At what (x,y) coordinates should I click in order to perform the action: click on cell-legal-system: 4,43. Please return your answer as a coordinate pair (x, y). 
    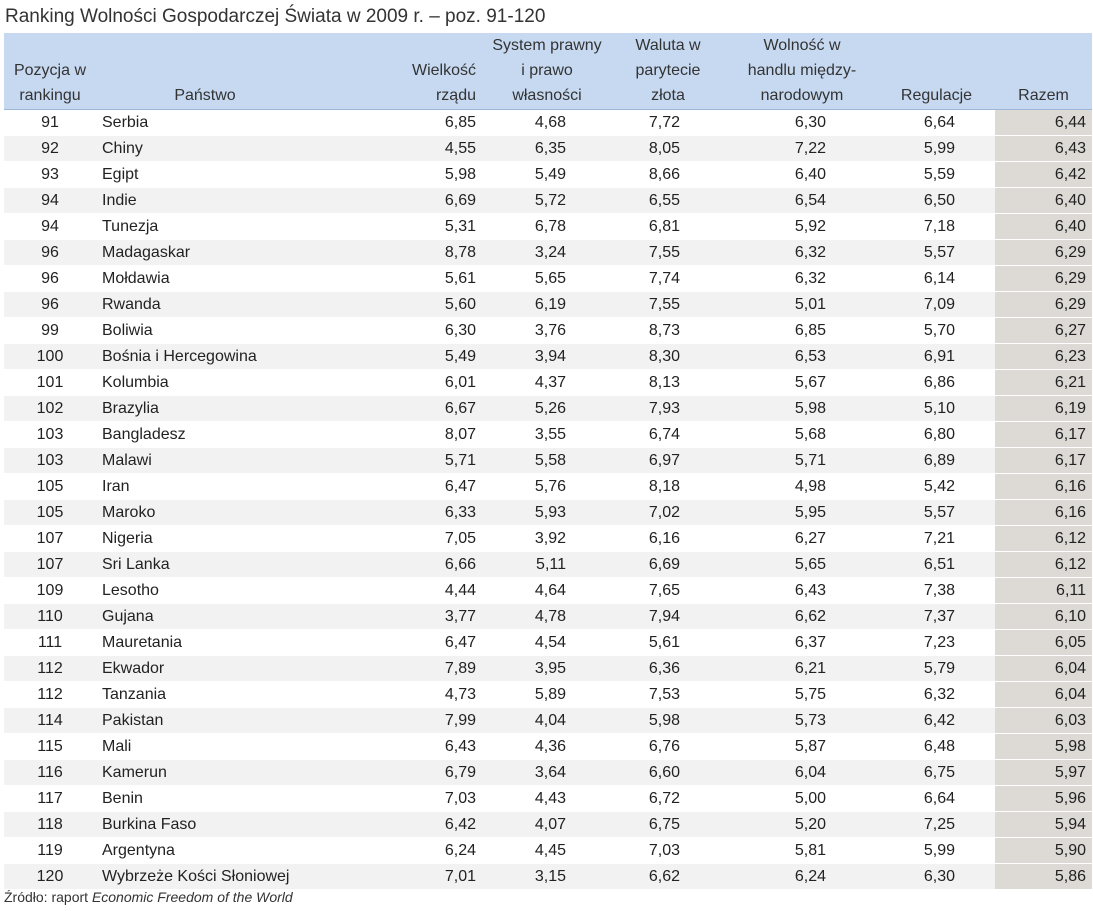
    Looking at the image, I should click on (547, 798).